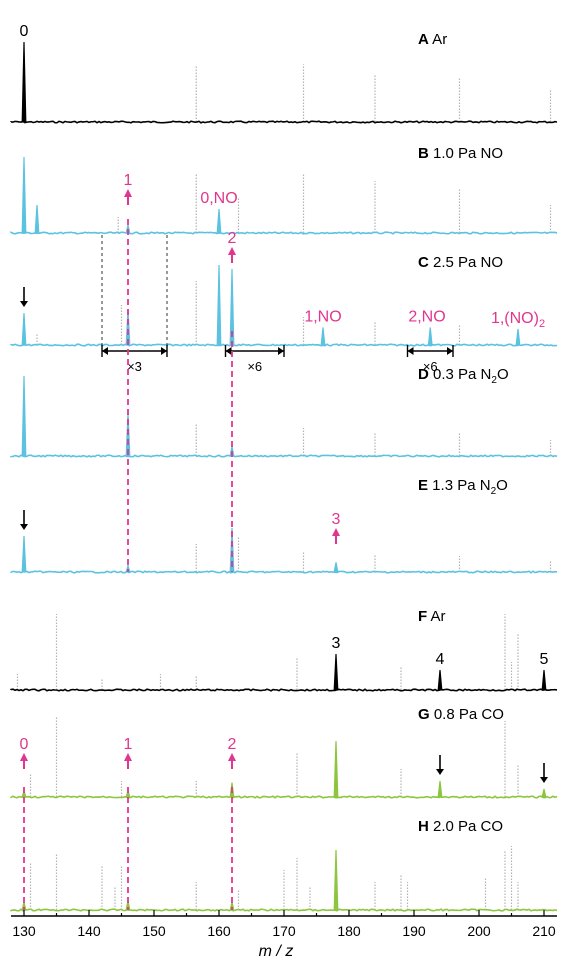 The width and height of the screenshot is (563, 965). What do you see at coordinates (544, 931) in the screenshot?
I see `x-tick-label-210: 210` at bounding box center [544, 931].